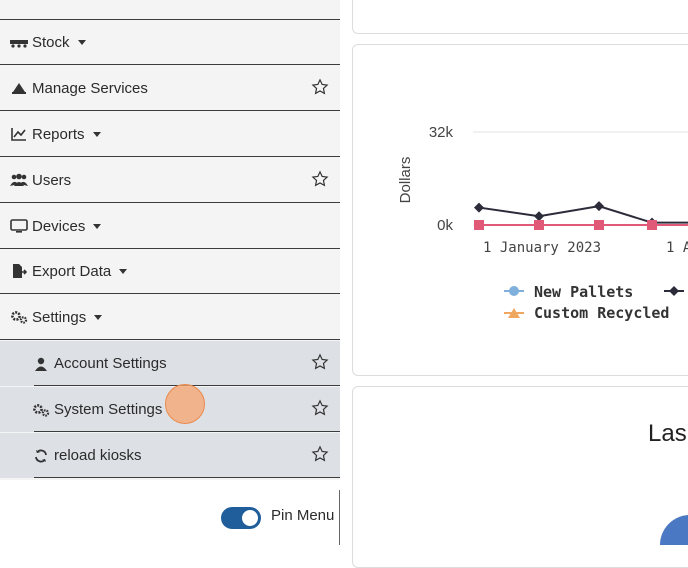 The image size is (688, 568). I want to click on sidebar-item-users: Users, so click(170, 180).